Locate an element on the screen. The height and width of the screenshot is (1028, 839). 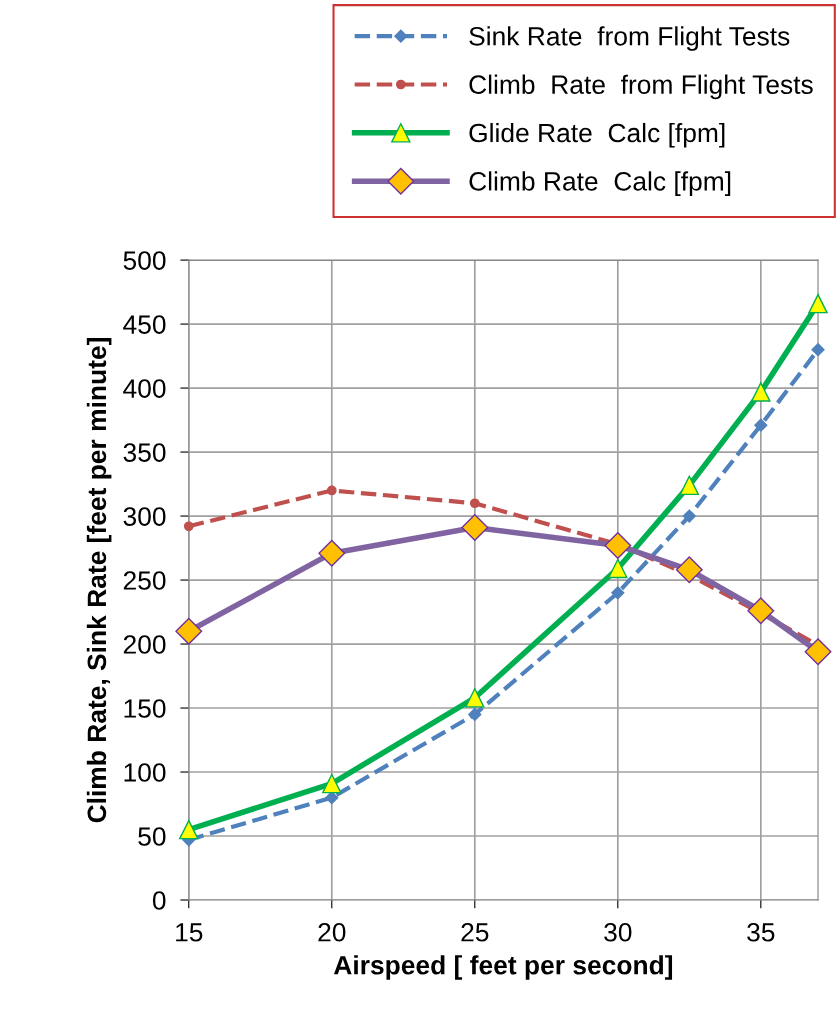
x-tick-label: 35 is located at coordinates (761, 932).